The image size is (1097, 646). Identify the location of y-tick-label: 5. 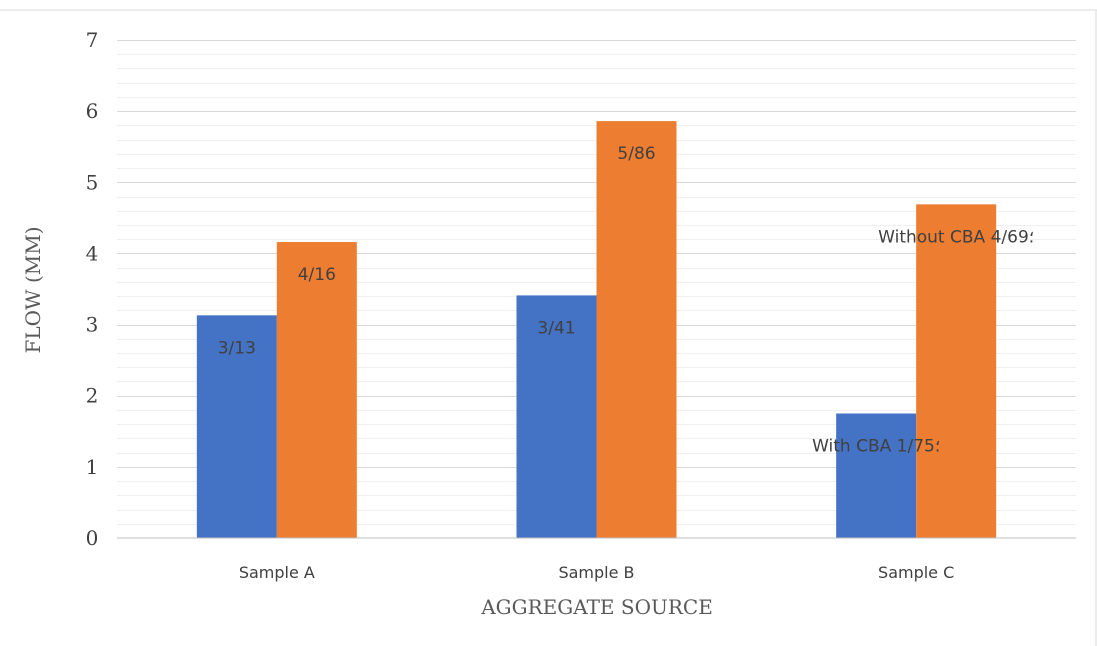
(92, 182).